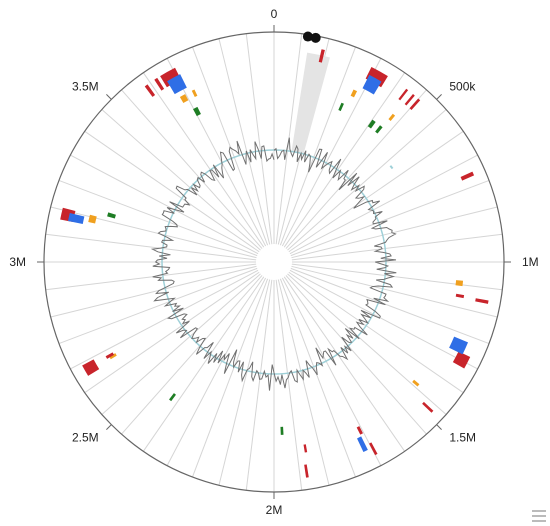 The width and height of the screenshot is (550, 526). Describe the element at coordinates (85, 437) in the screenshot. I see `tick-label: 2.5M` at that location.